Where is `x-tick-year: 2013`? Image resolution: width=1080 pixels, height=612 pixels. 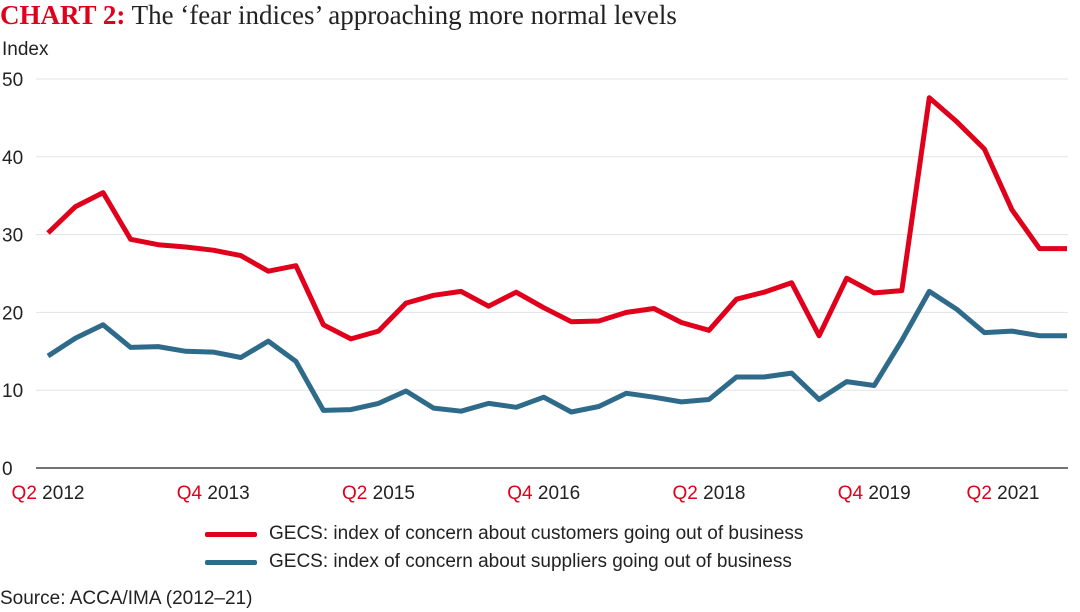 x-tick-year: 2013 is located at coordinates (226, 493).